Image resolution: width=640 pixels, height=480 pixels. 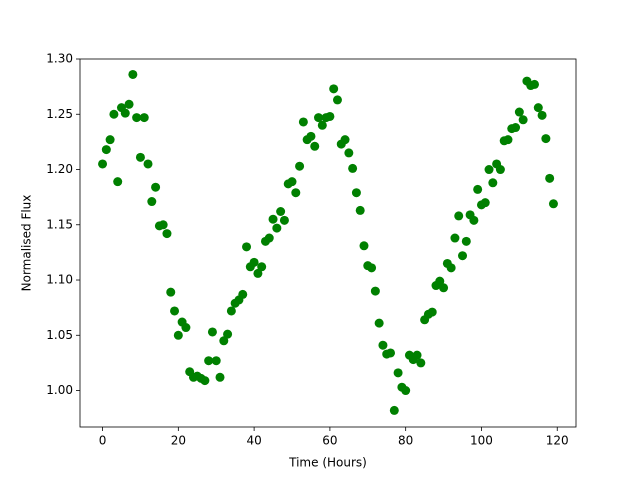 What do you see at coordinates (59, 335) in the screenshot?
I see `y-tick-label: 1.05` at bounding box center [59, 335].